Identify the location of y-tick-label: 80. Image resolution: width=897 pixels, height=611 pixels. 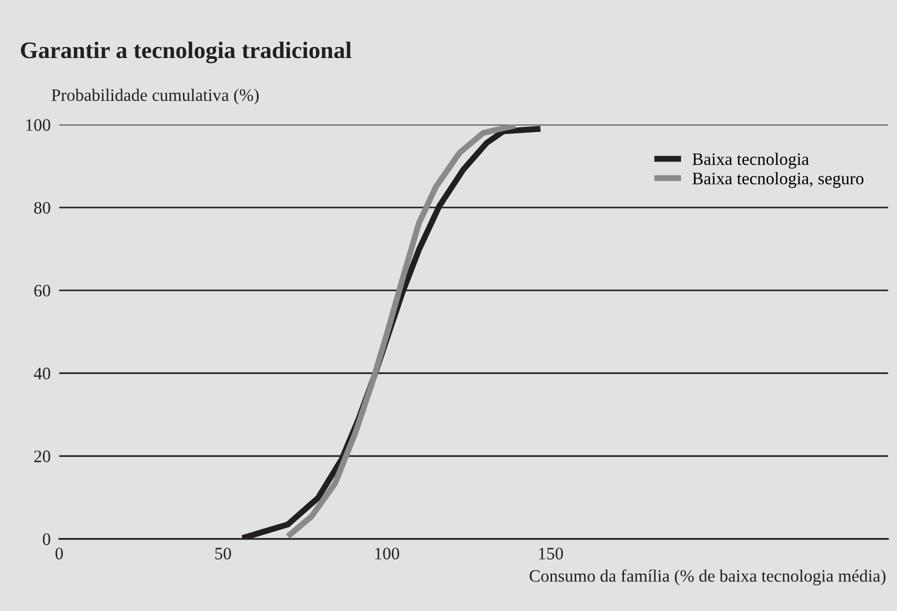
(42, 208).